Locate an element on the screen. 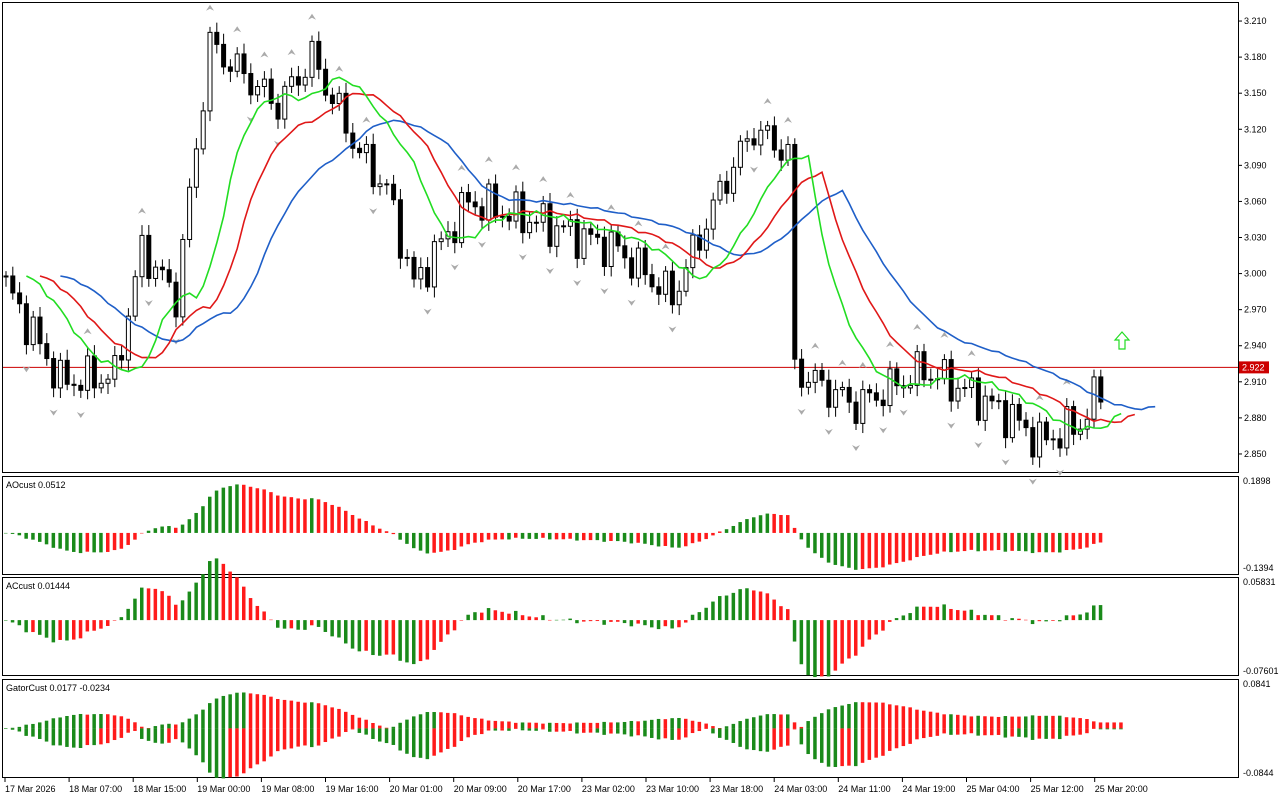 This screenshot has height=800, width=1280. time-tick-label: 20 Mar 09:00 is located at coordinates (480, 789).